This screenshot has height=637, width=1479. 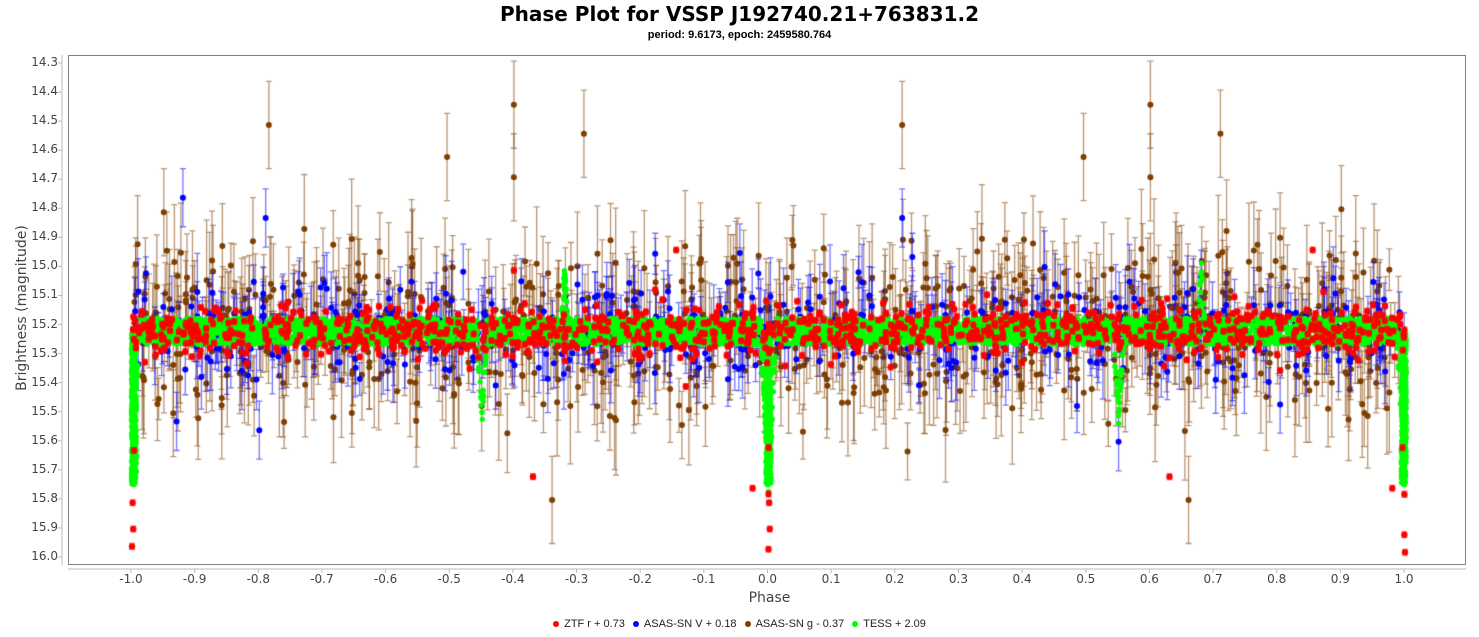 I want to click on y-tick-label: 14.4, so click(x=44, y=91).